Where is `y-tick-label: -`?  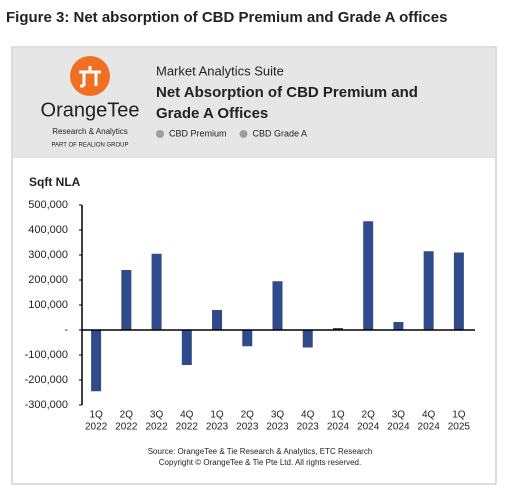 y-tick-label: - is located at coordinates (66, 330).